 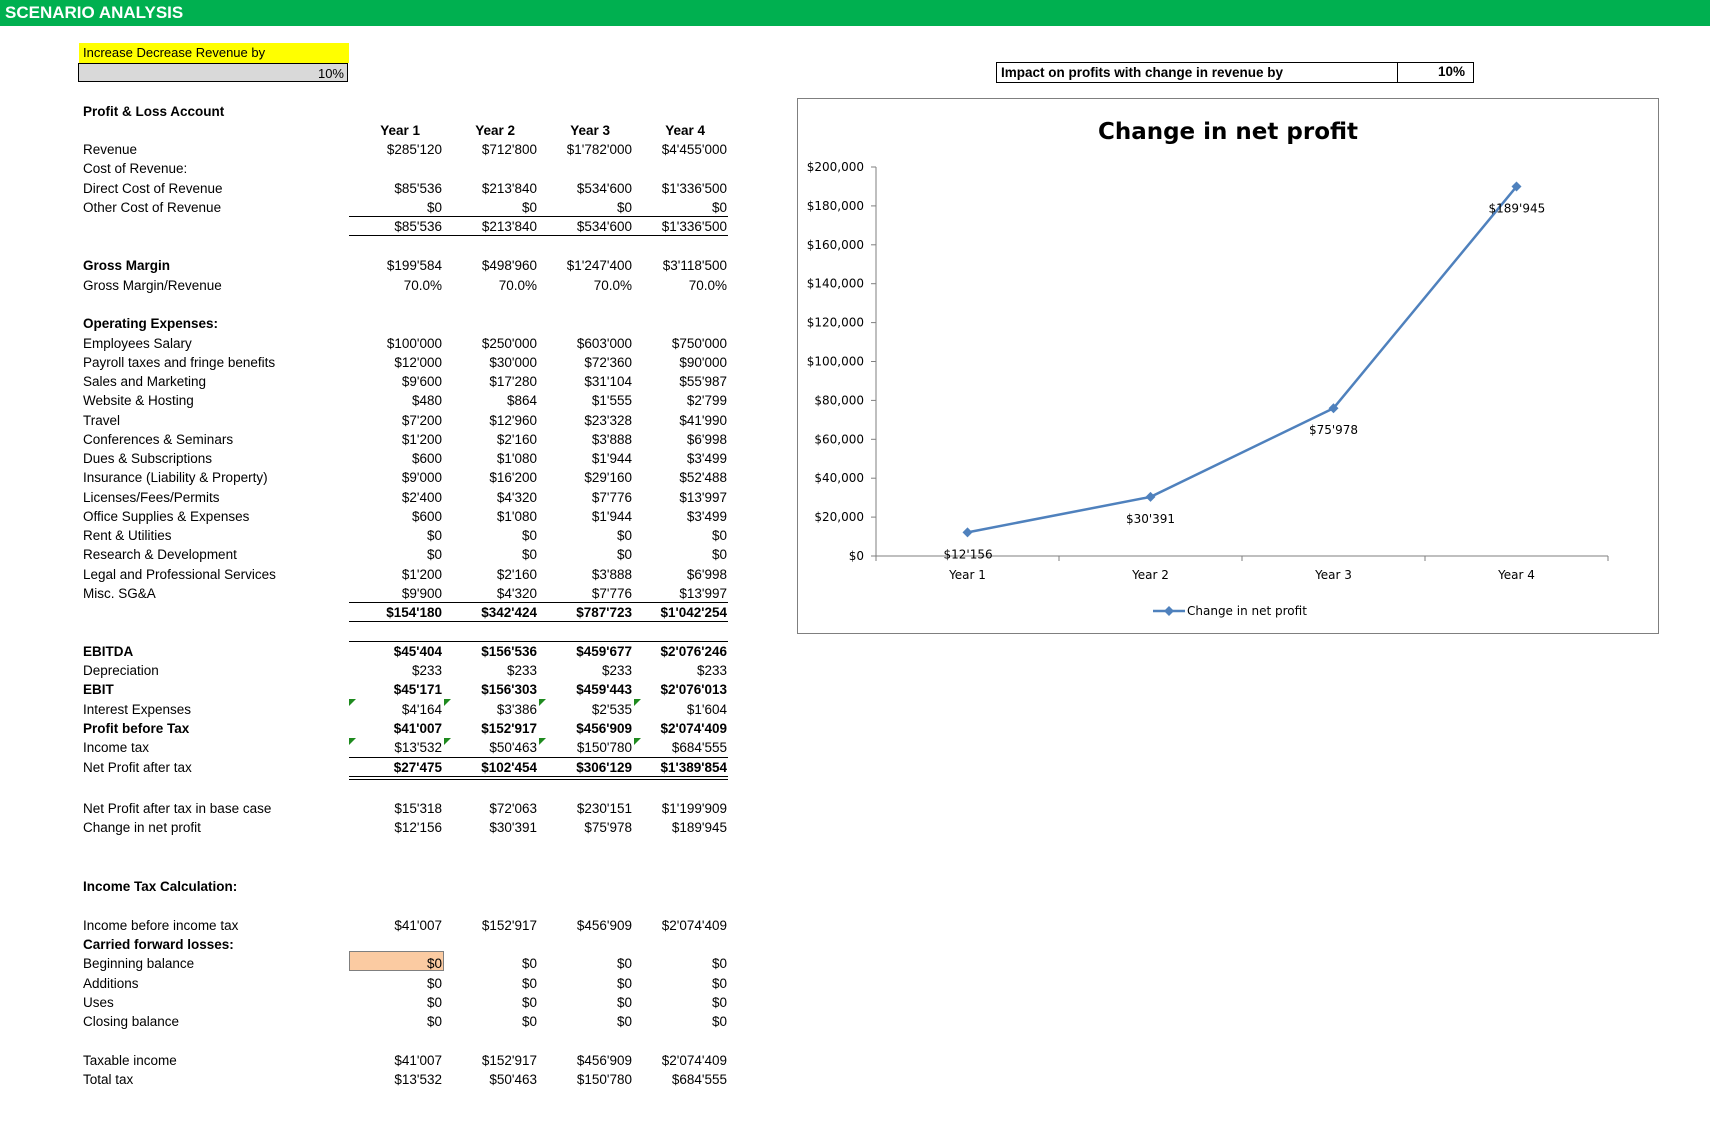 I want to click on row-label: Cost of Revenue:, so click(x=135, y=168).